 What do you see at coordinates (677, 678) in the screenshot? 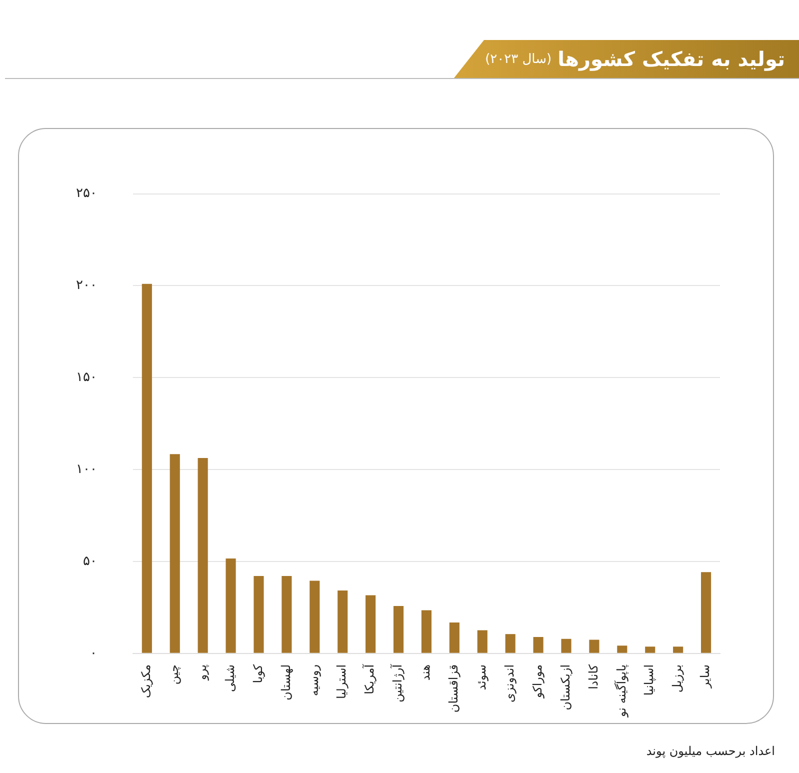
I see `x-tick-label: برزیل` at bounding box center [677, 678].